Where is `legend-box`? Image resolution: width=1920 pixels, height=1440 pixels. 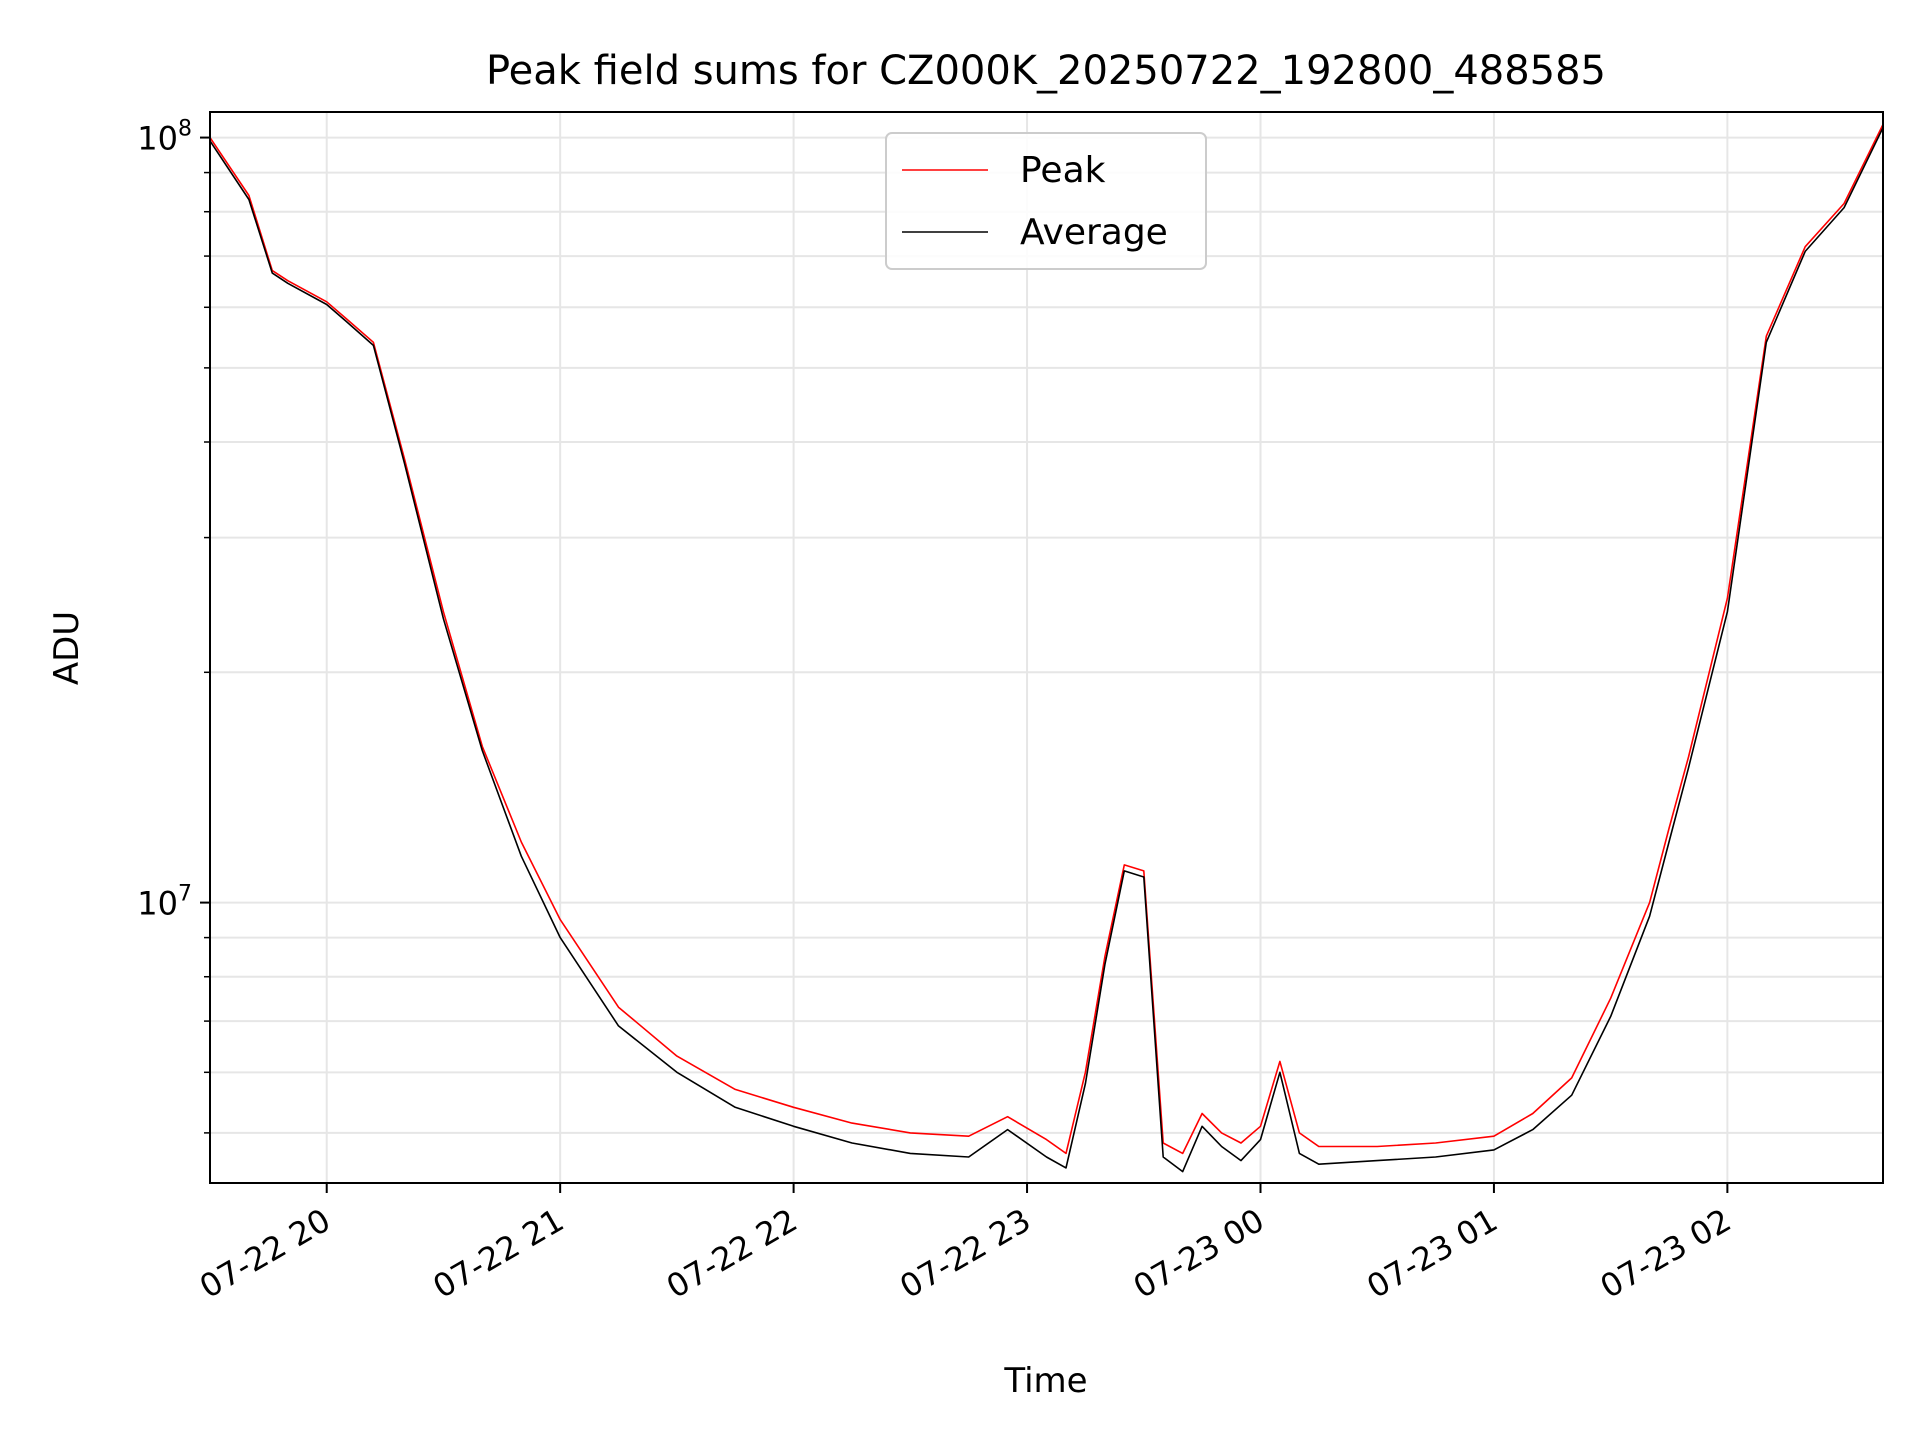
legend-box is located at coordinates (1046, 201).